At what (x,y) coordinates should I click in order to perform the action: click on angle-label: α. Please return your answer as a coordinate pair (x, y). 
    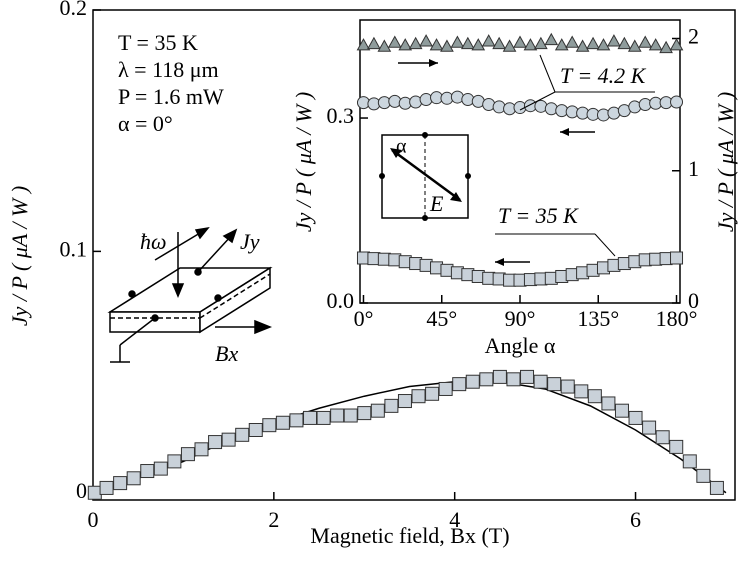
    Looking at the image, I should click on (401, 147).